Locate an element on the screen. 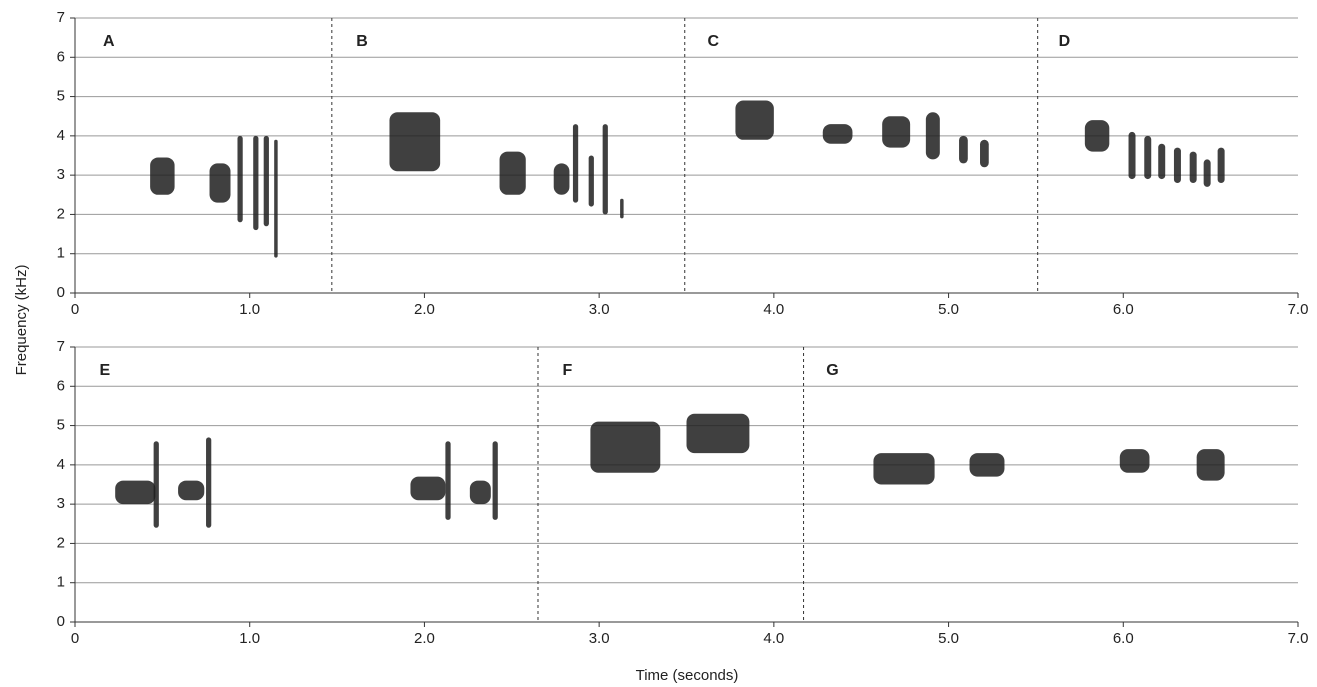 The image size is (1317, 687). section-label: A is located at coordinates (109, 41).